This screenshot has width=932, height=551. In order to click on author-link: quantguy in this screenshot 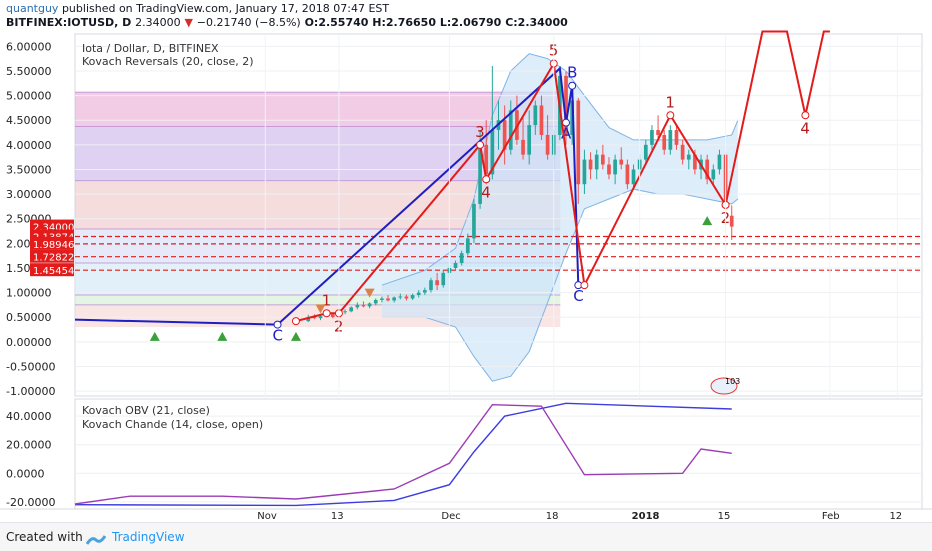, I will do `click(32, 8)`.